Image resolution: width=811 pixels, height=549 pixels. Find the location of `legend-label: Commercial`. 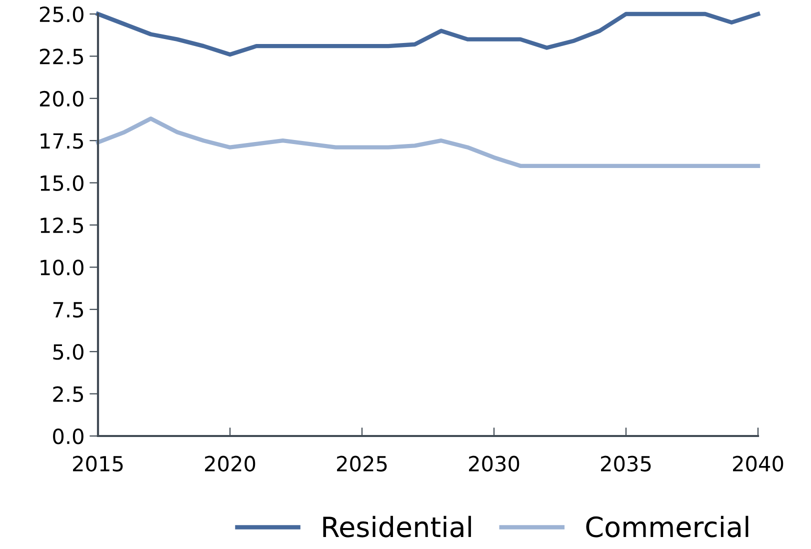

legend-label: Commercial is located at coordinates (667, 527).